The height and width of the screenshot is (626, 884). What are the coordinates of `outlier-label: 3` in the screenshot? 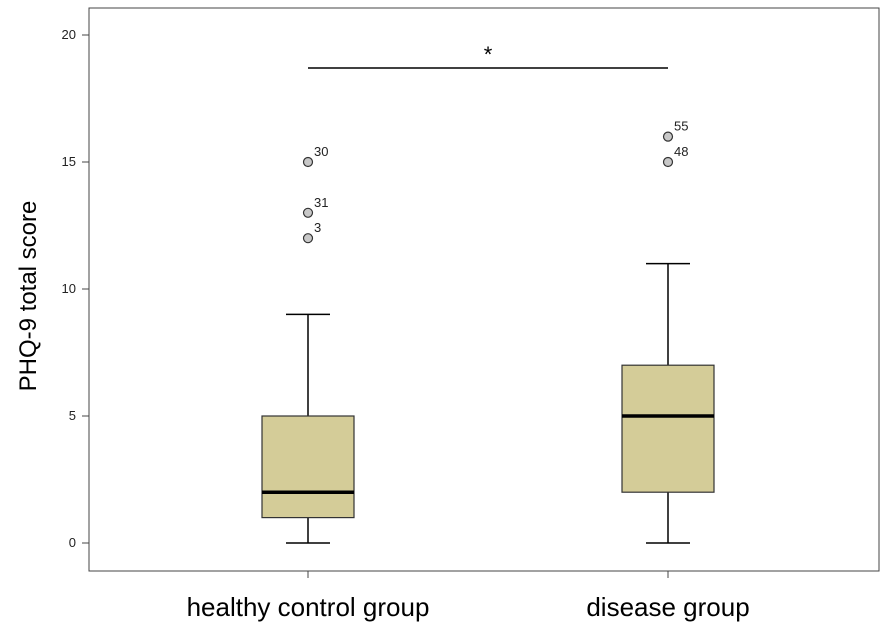 It's located at (317, 227).